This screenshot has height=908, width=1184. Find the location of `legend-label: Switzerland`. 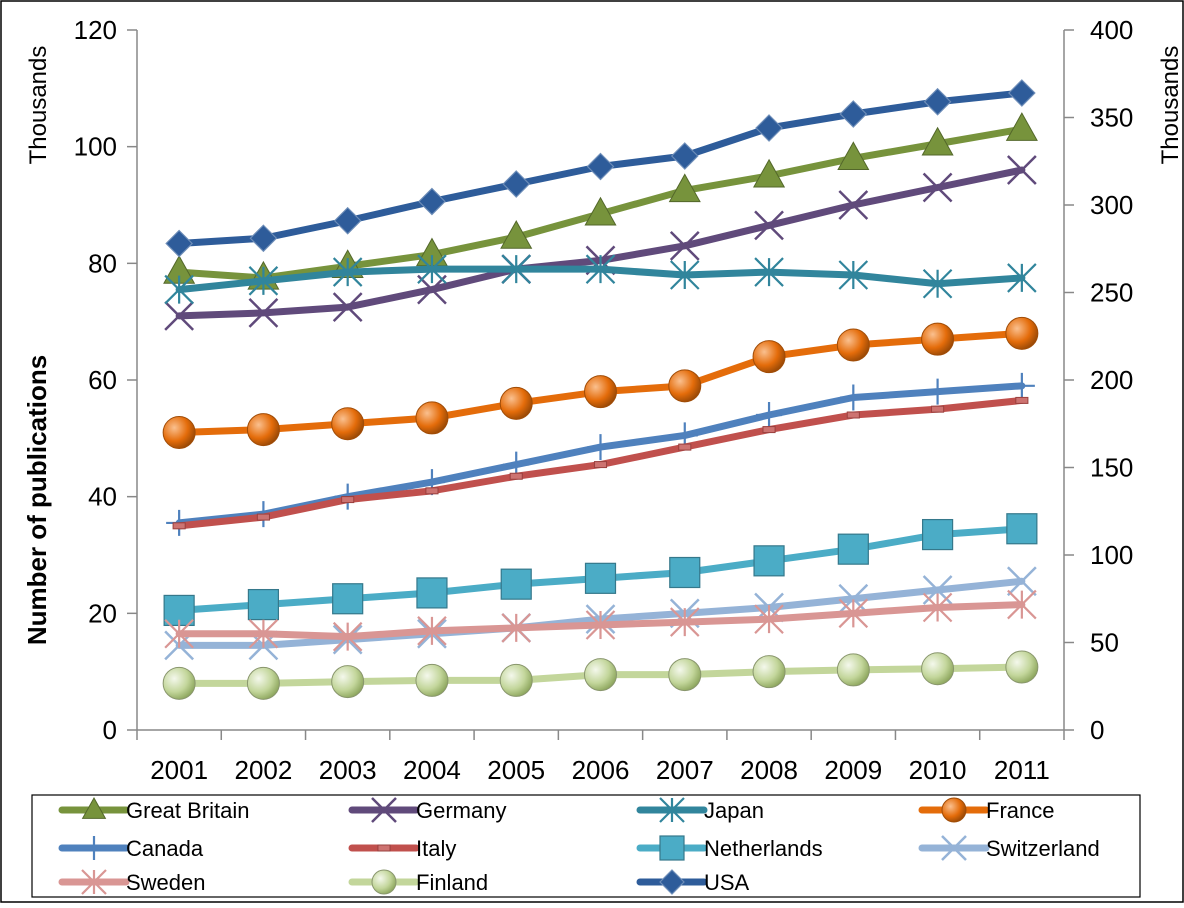

legend-label: Switzerland is located at coordinates (1043, 848).